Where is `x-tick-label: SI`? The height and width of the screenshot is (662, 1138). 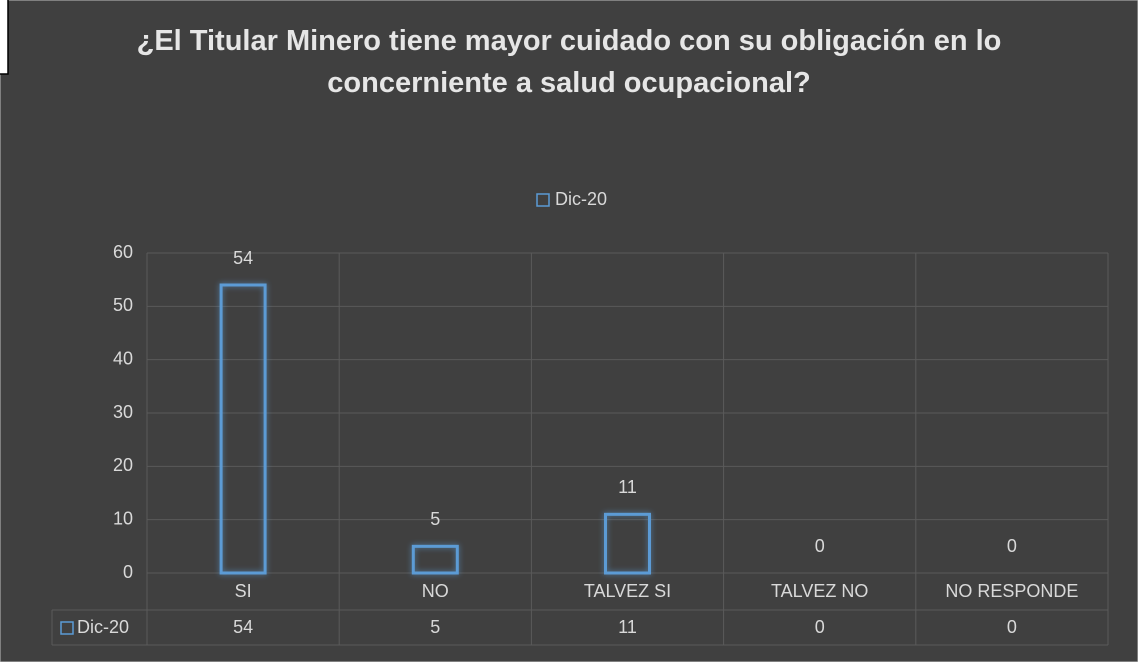 x-tick-label: SI is located at coordinates (243, 591).